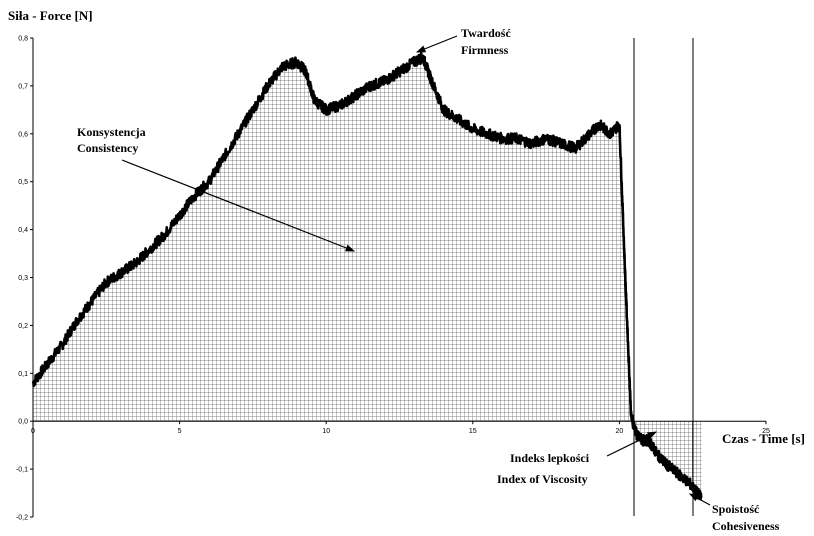  I want to click on annotation-firmness-line2: Firmness, so click(485, 50).